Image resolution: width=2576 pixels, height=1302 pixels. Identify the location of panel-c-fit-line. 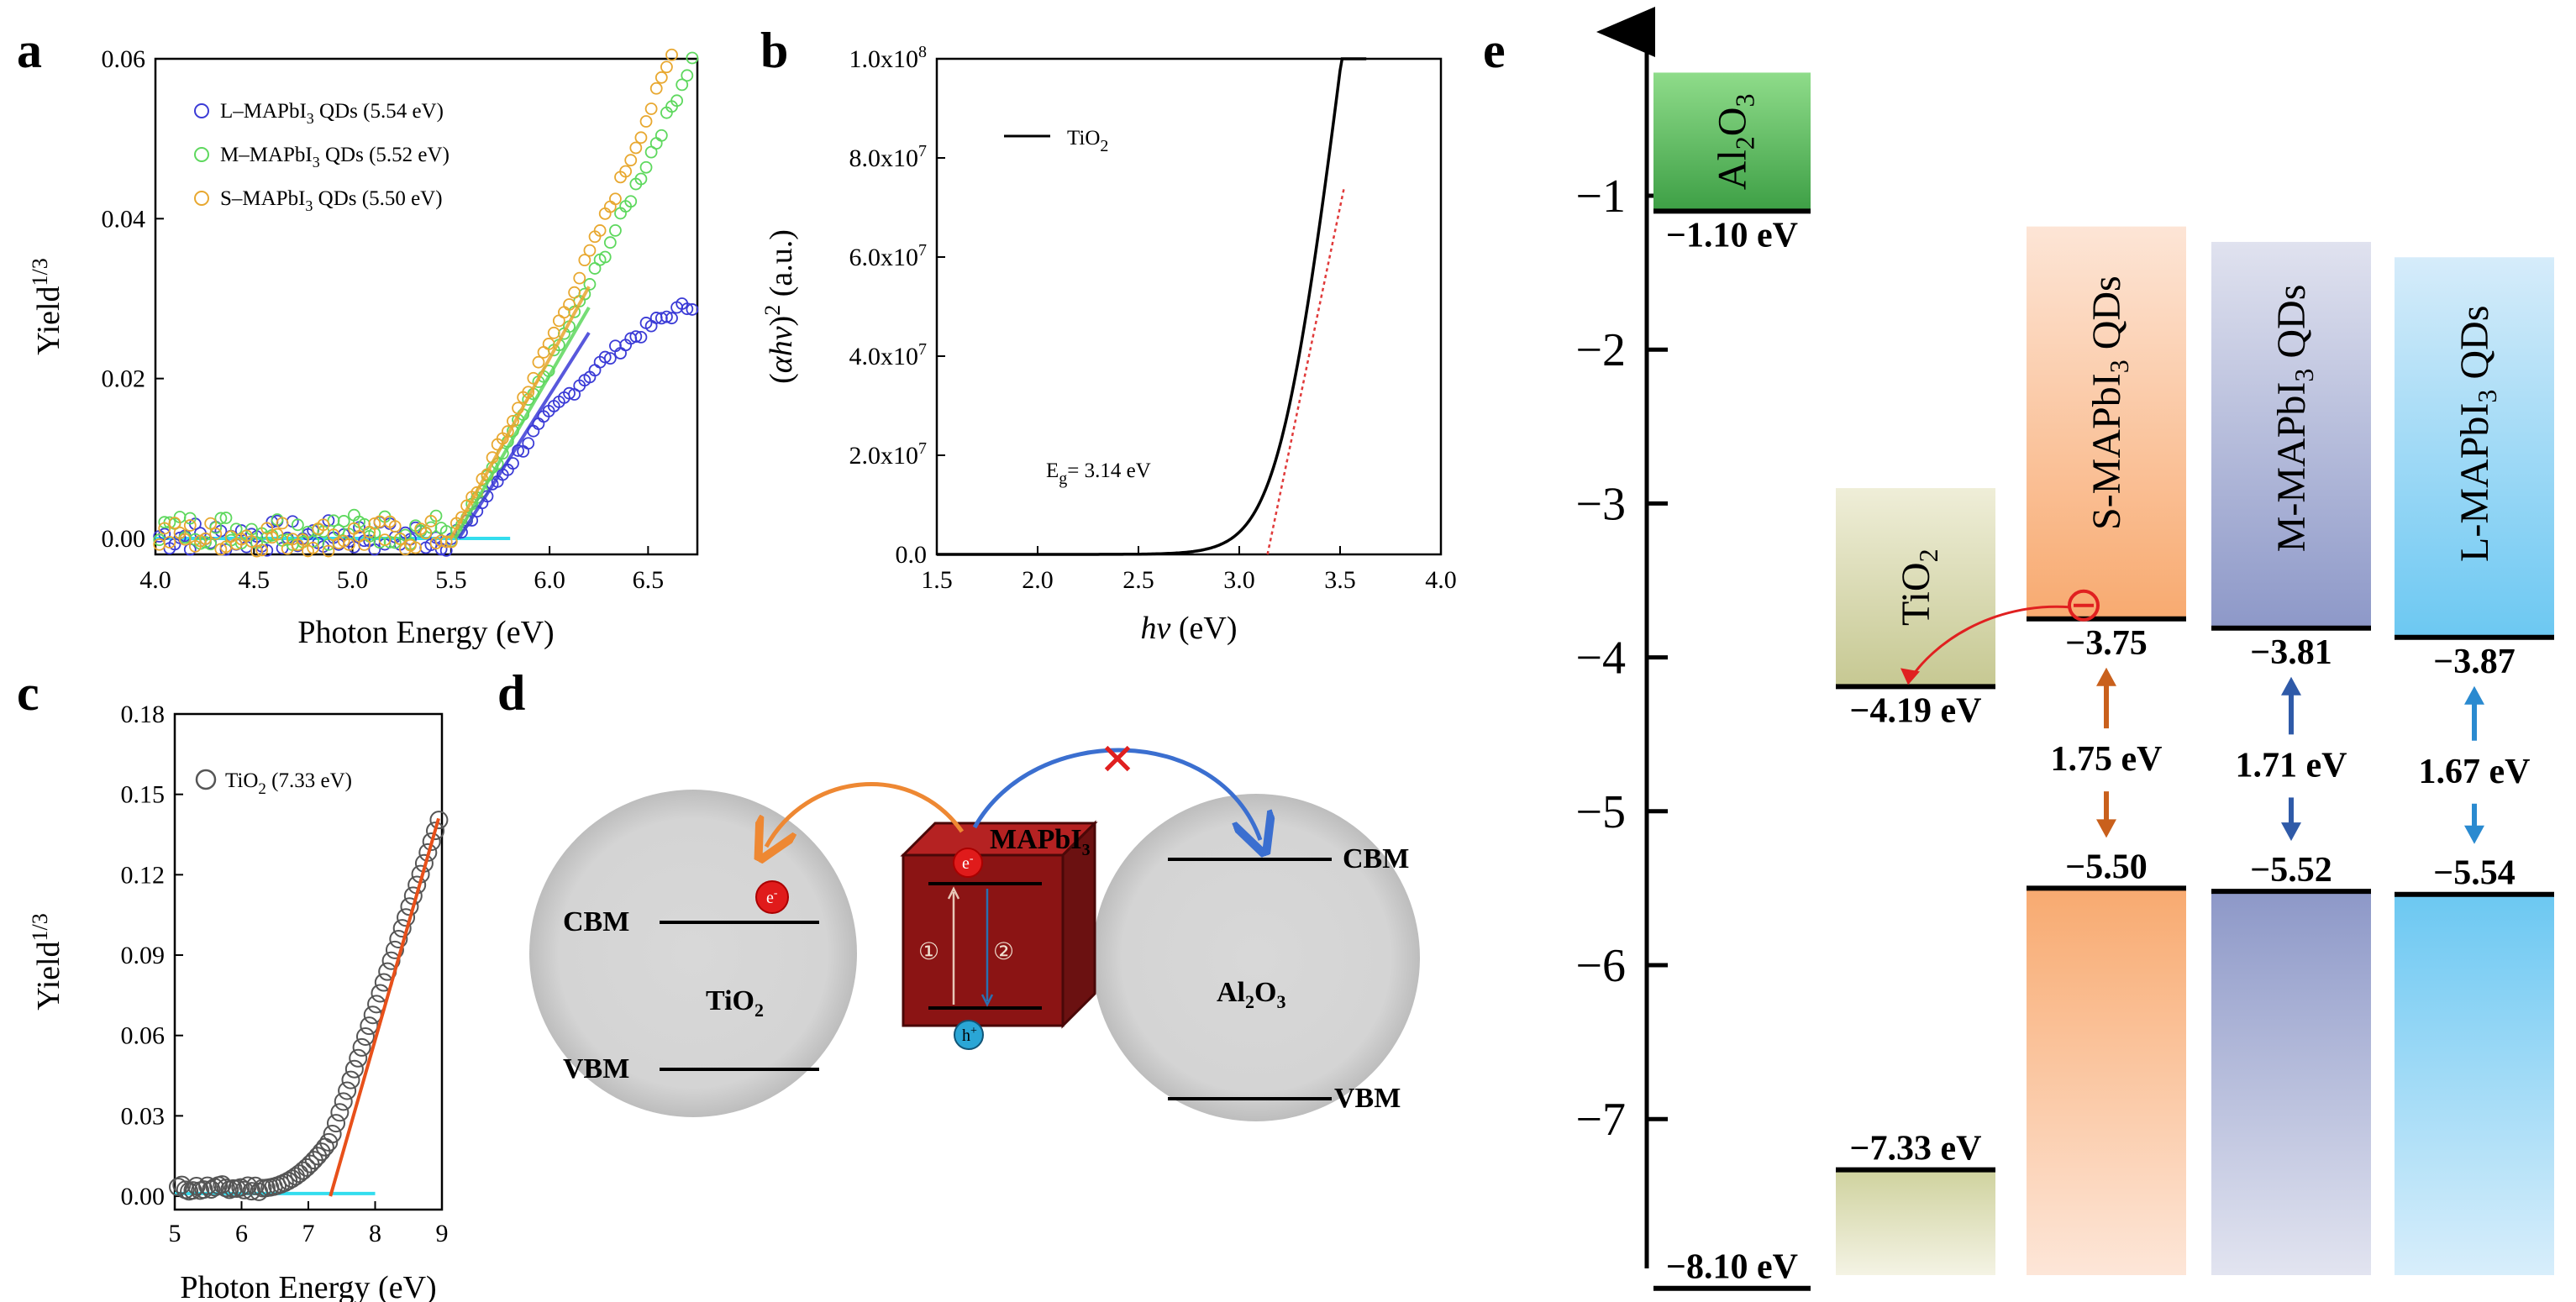
(384, 1007).